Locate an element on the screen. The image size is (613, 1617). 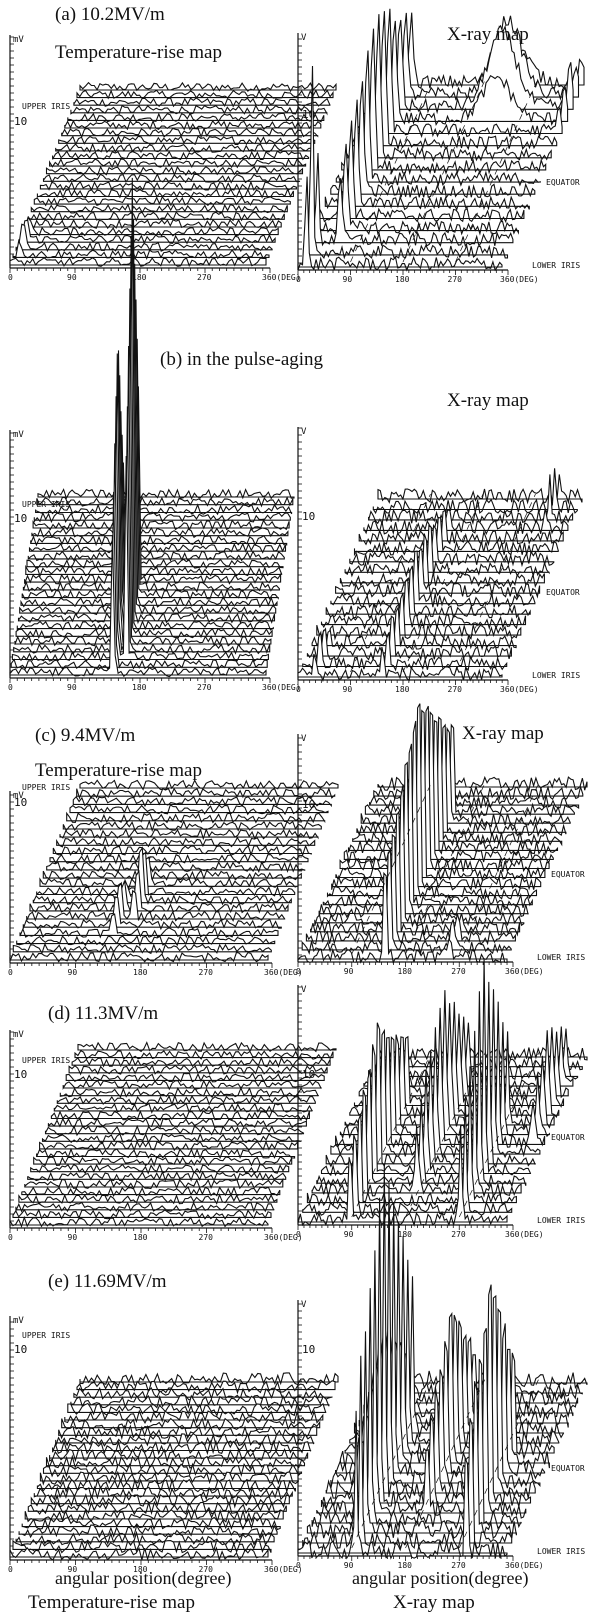
chart-a-temperature: mV 10 0 90 180 270 360(DEG) UPPER IRIS is located at coordinates (172, 158).